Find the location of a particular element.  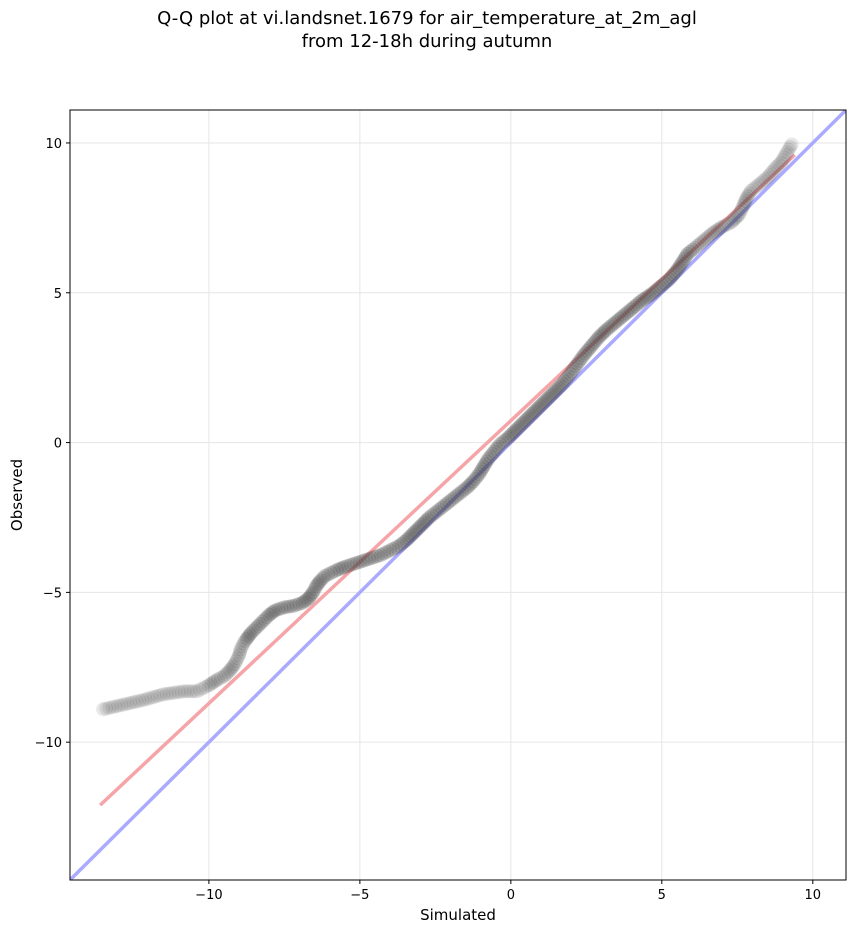

y-tick-label: 0 is located at coordinates (58, 444).